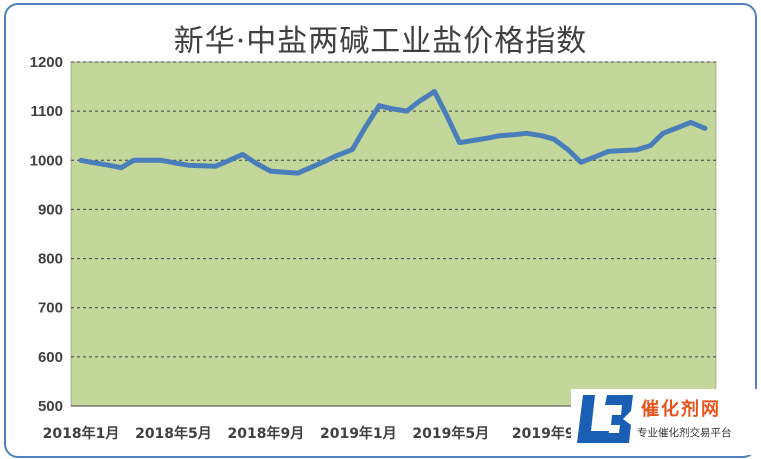  I want to click on x-tick-label: 2018年1月, so click(81, 433).